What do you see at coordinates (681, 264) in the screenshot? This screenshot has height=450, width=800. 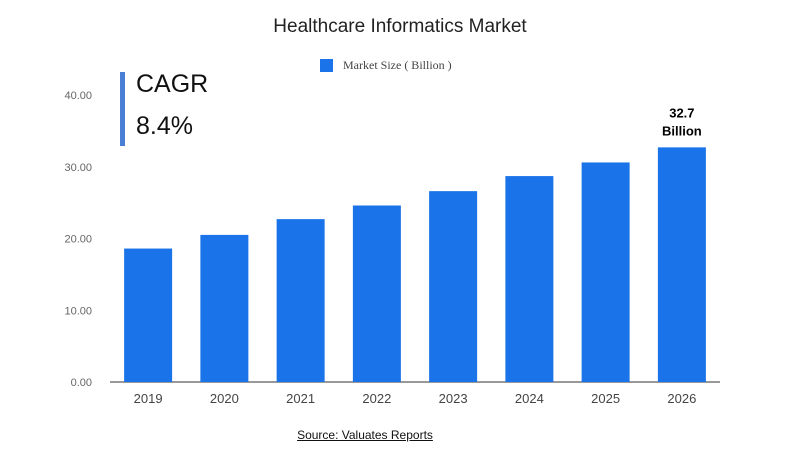 I see `bar-2026` at bounding box center [681, 264].